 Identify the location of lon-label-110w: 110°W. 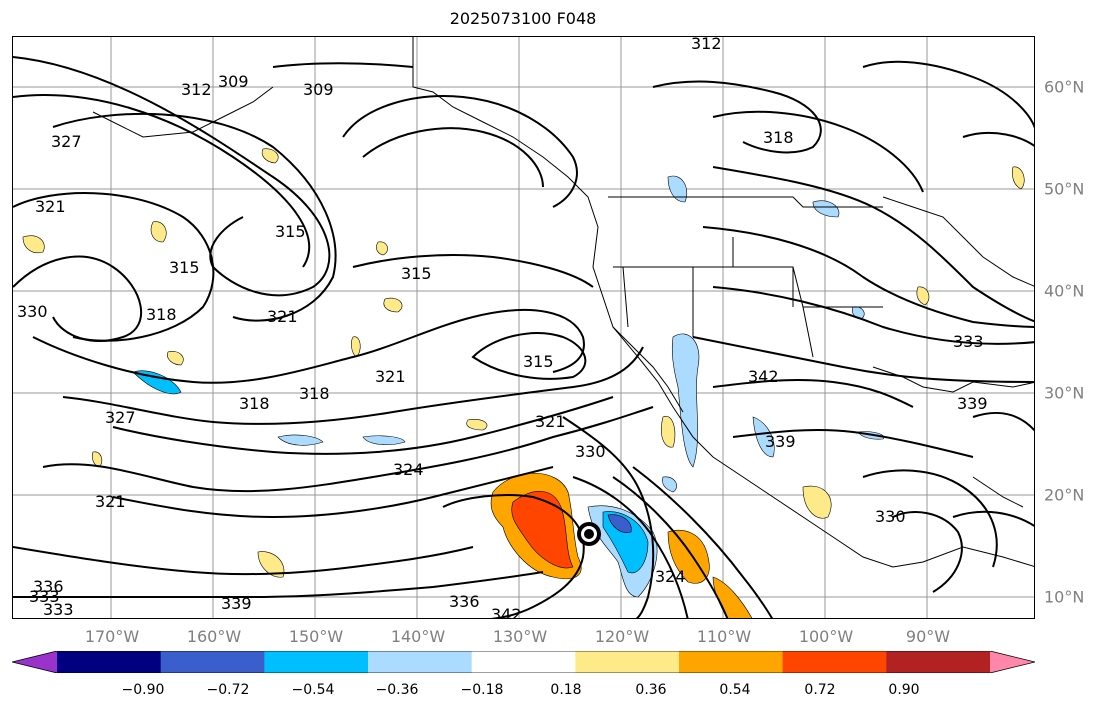
(724, 636).